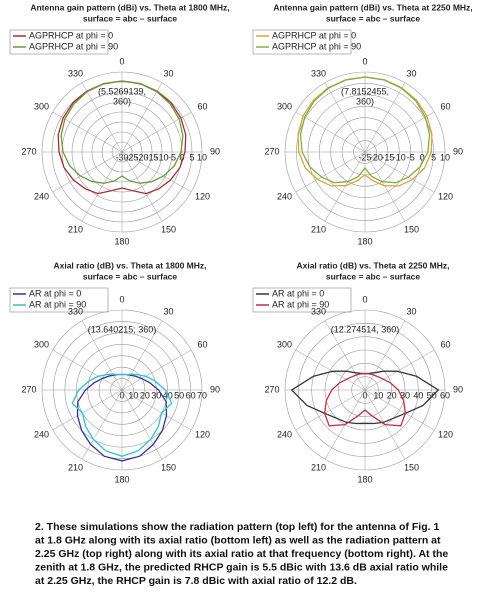 The width and height of the screenshot is (485, 598). What do you see at coordinates (271, 151) in the screenshot?
I see `theta-tick-label: 270` at bounding box center [271, 151].